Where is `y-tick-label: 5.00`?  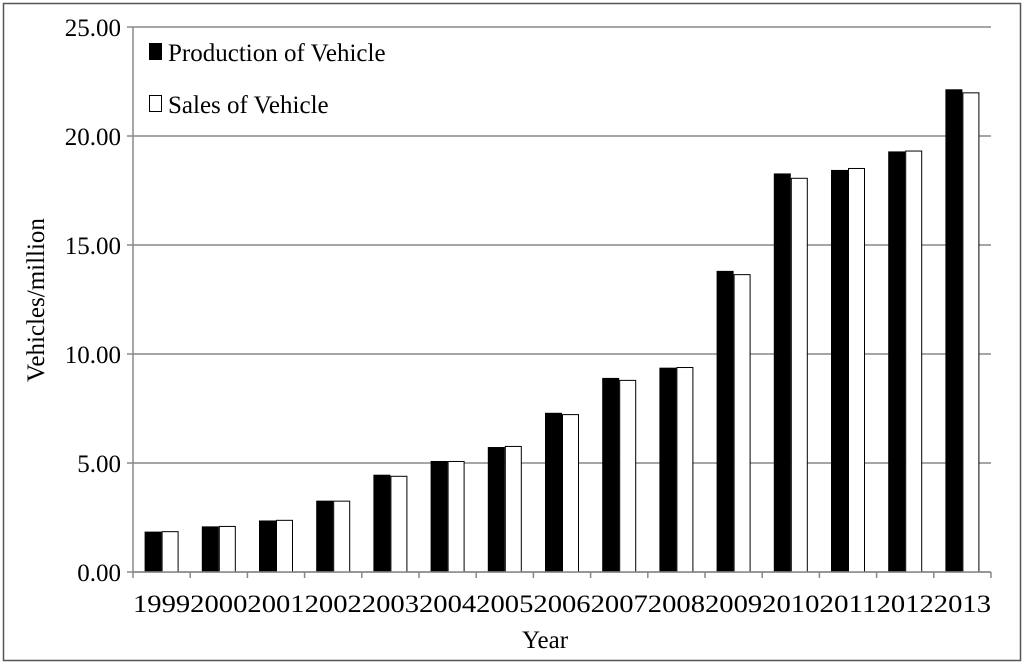 y-tick-label: 5.00 is located at coordinates (99, 464).